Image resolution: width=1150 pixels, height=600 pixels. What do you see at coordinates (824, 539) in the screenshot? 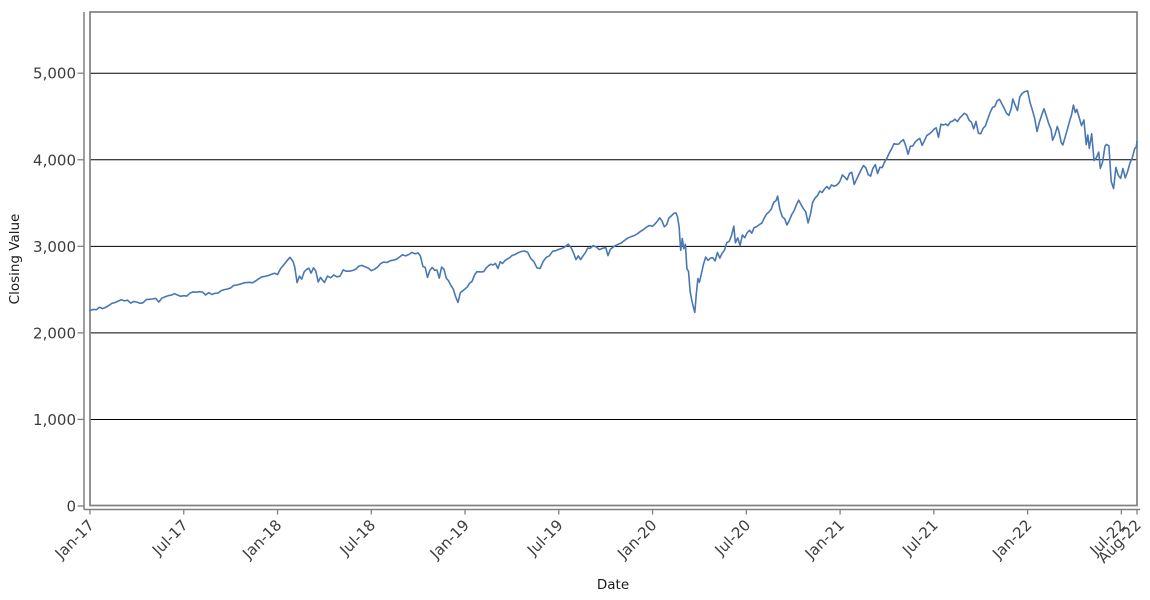
I see `x-tick-label: Jan-21` at bounding box center [824, 539].